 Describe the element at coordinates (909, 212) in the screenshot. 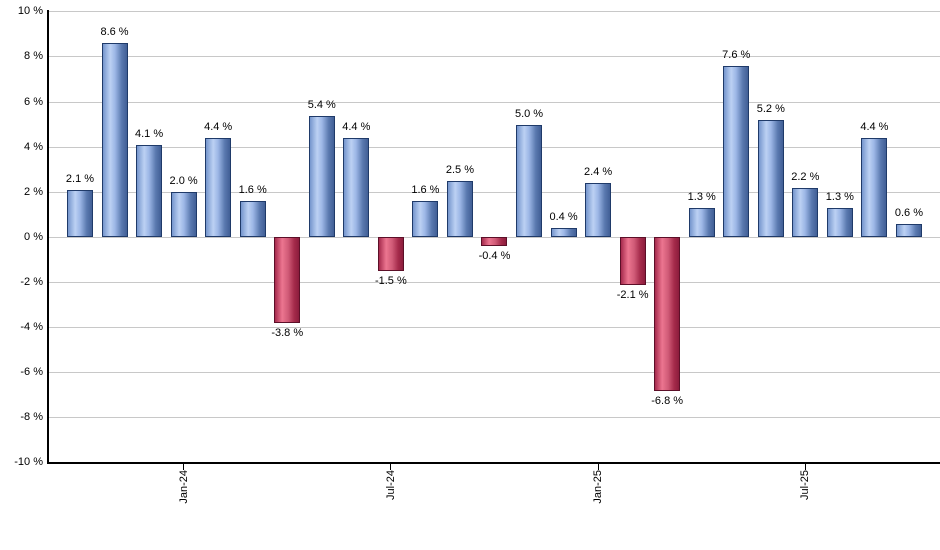

I see `bar-value-label: 0.6 %` at that location.